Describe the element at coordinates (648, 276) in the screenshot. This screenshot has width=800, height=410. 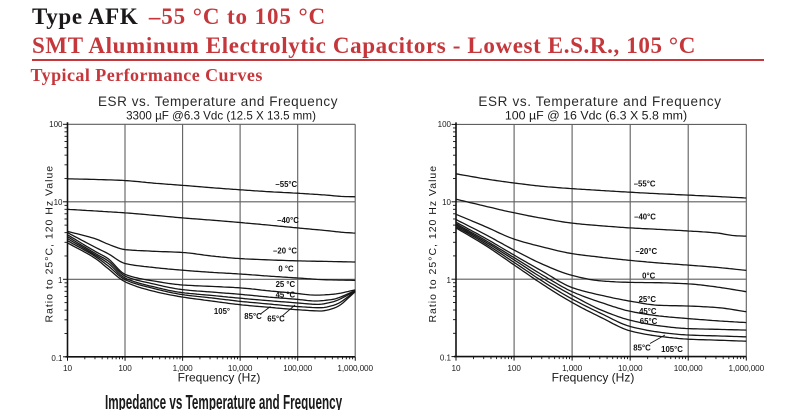
I see `svg-text: 0°C` at that location.